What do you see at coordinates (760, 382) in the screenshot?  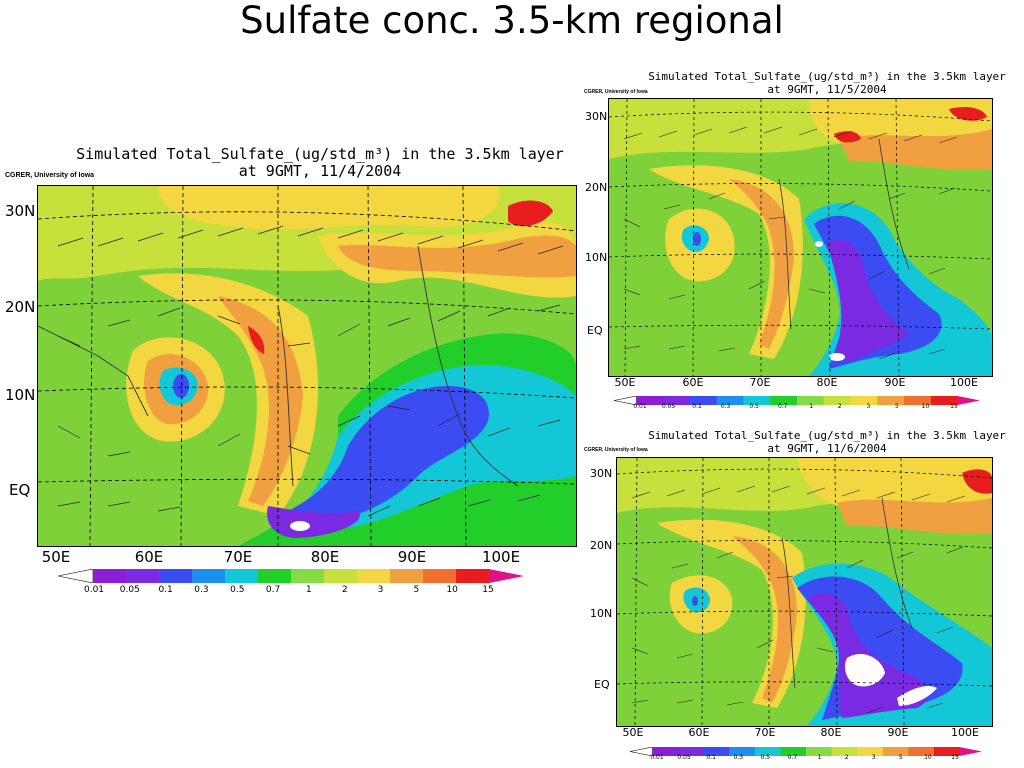 I see `lon-label-70e: 70E` at bounding box center [760, 382].